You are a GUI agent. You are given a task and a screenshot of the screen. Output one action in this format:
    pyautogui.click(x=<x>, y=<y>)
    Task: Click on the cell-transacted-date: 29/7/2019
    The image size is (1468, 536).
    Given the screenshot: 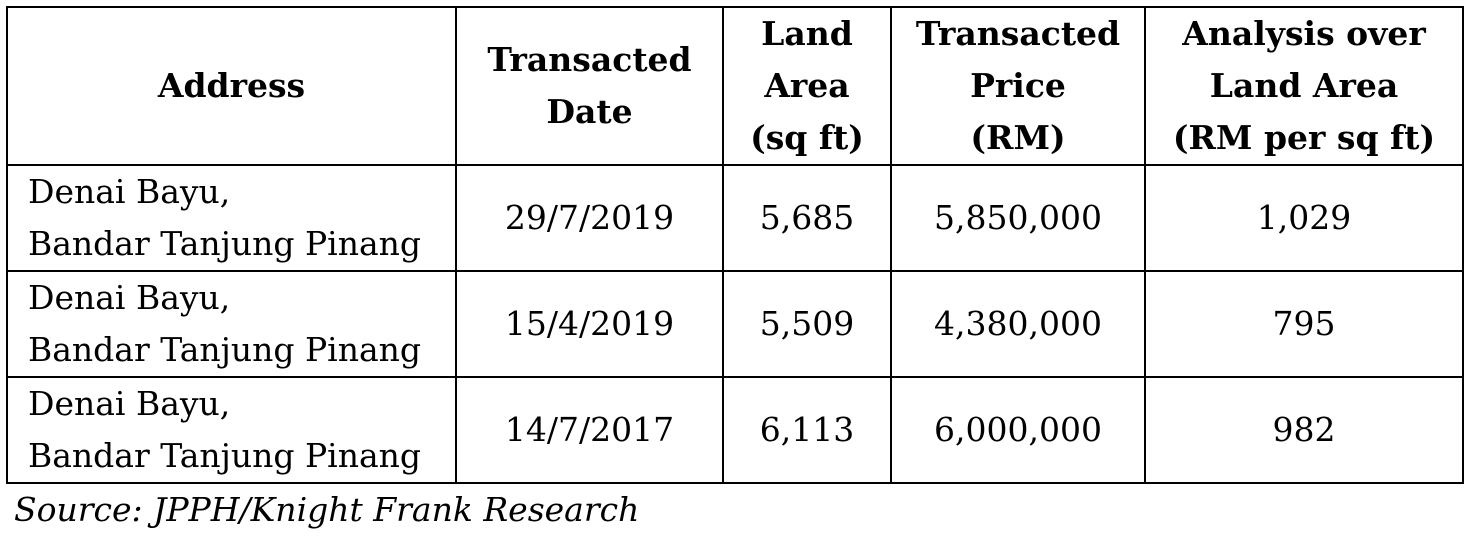 What is the action you would take?
    pyautogui.click(x=589, y=218)
    